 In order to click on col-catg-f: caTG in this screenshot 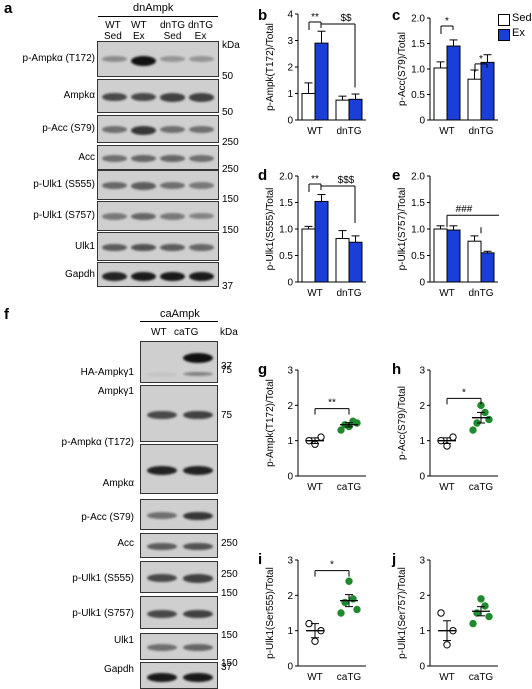, I will do `click(186, 332)`.